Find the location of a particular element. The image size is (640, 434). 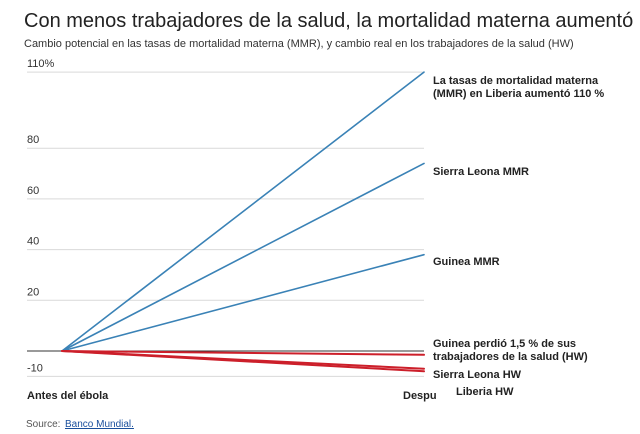

x-tick-label: Antes del ébola is located at coordinates (68, 396).